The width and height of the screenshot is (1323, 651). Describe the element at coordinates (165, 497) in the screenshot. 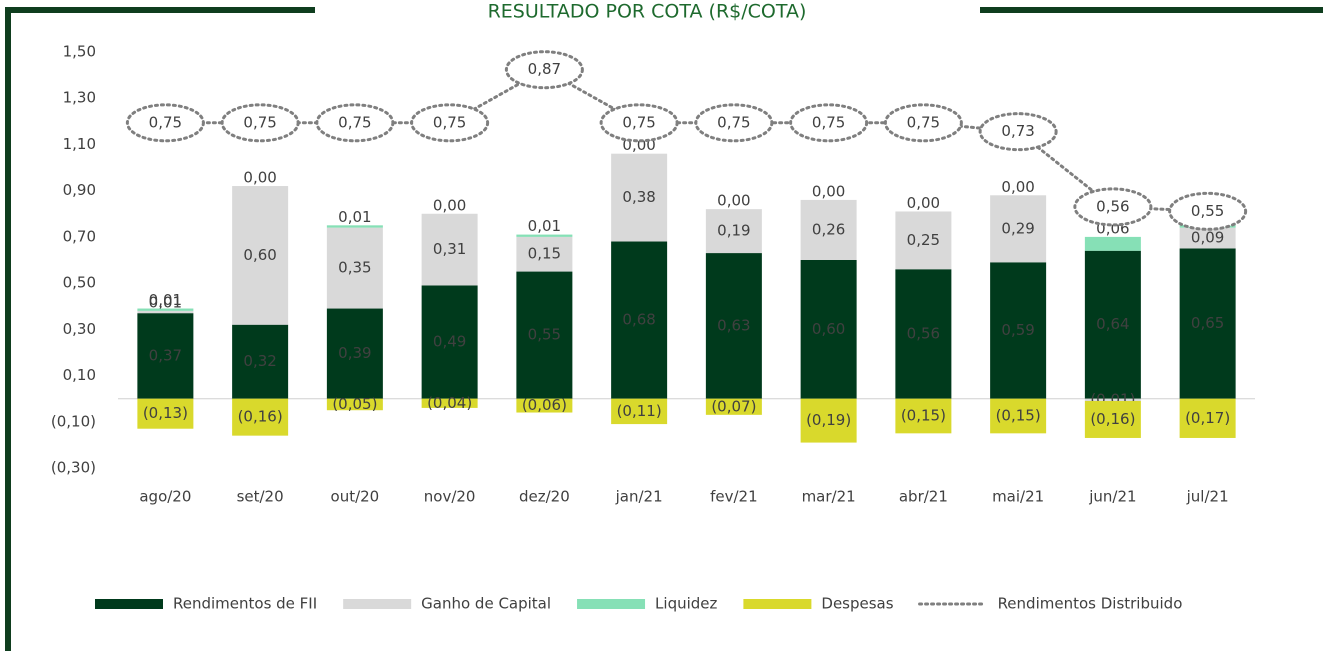

I see `x-tick-label: ago/20` at that location.